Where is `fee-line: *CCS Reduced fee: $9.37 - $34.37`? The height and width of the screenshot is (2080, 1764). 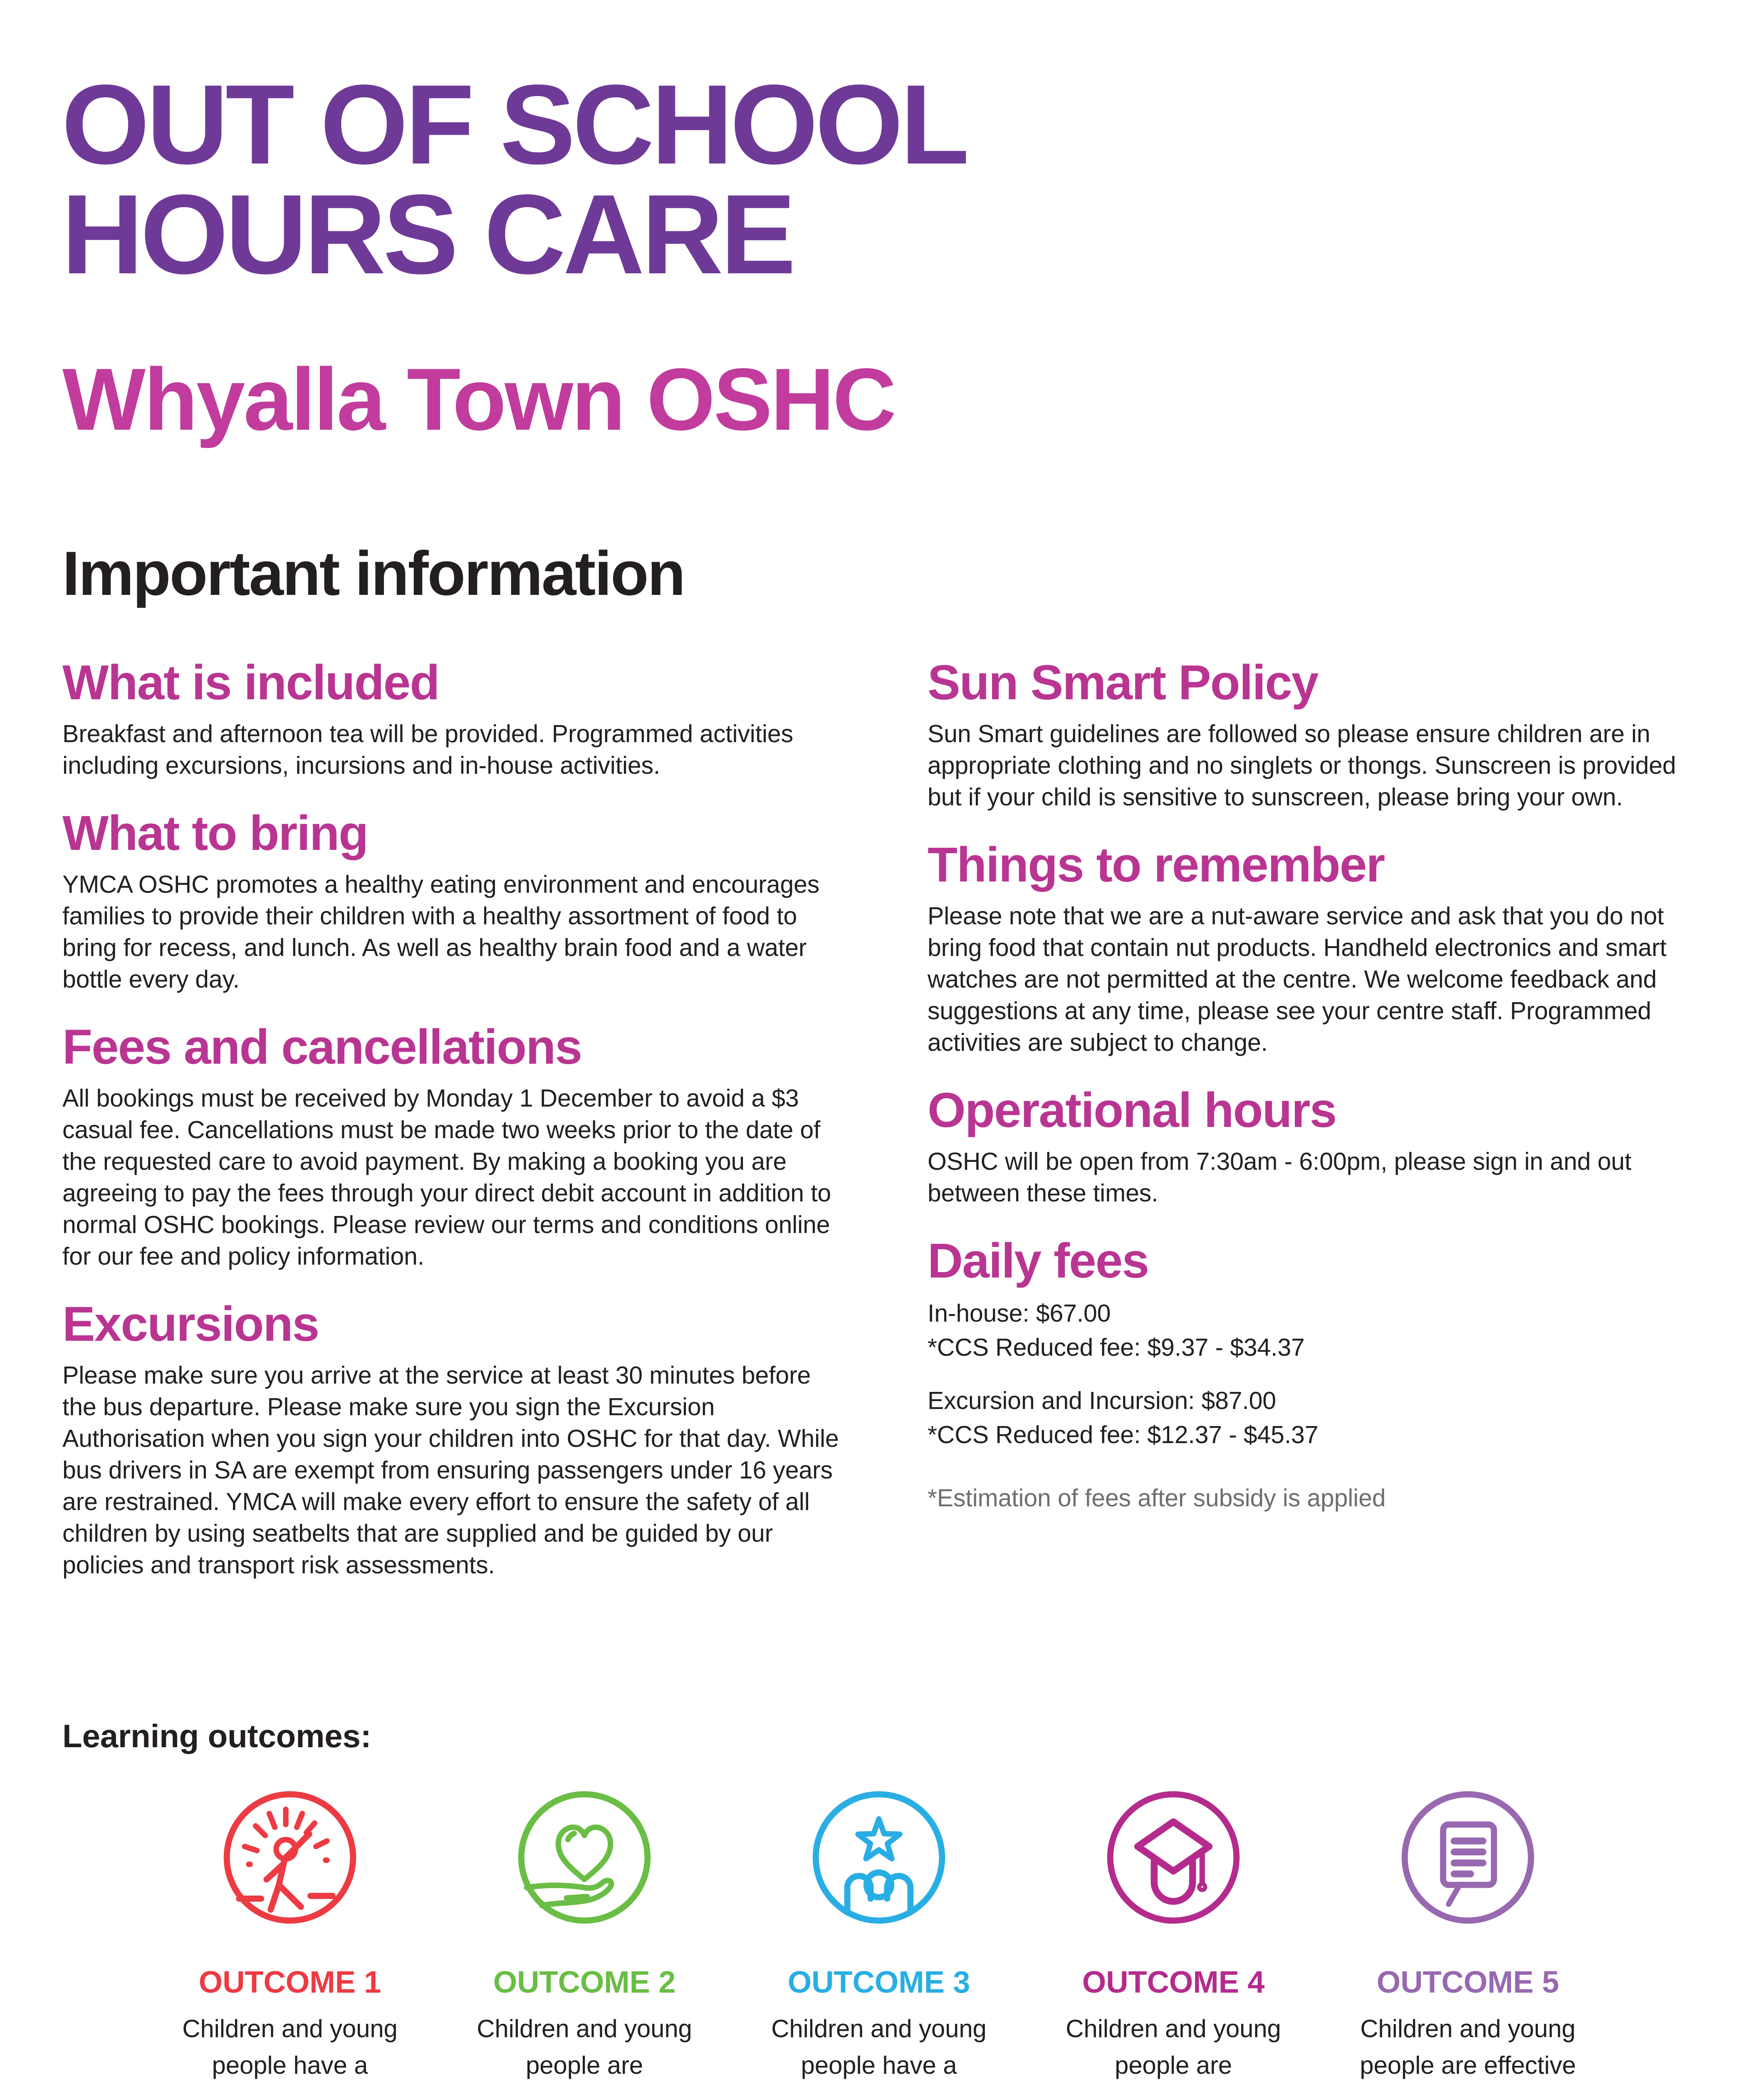 fee-line: *CCS Reduced fee: $9.37 - $34.37 is located at coordinates (1116, 1347).